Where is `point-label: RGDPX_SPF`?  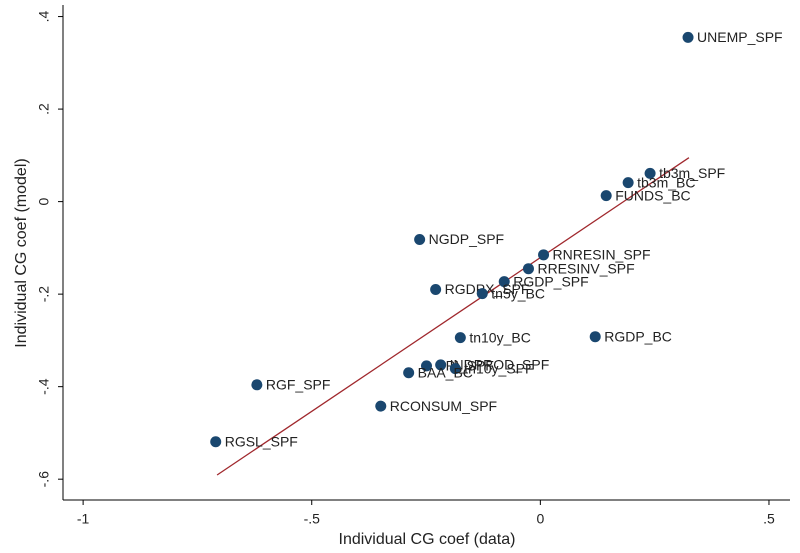
point-label: RGDPX_SPF is located at coordinates (487, 289).